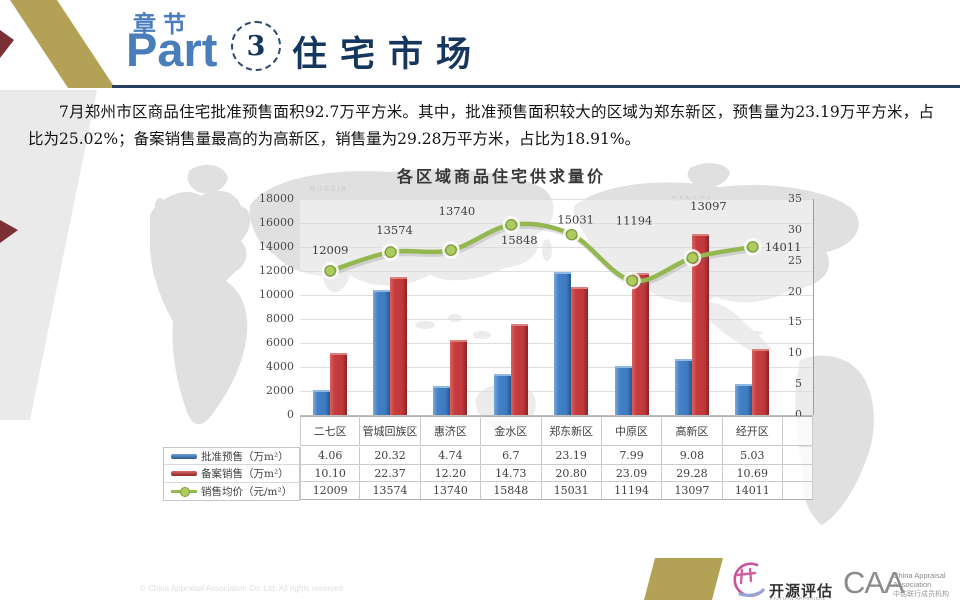  Describe the element at coordinates (752, 456) in the screenshot. I see `value-批准预售（万m²）-经开区: 5.03` at that location.